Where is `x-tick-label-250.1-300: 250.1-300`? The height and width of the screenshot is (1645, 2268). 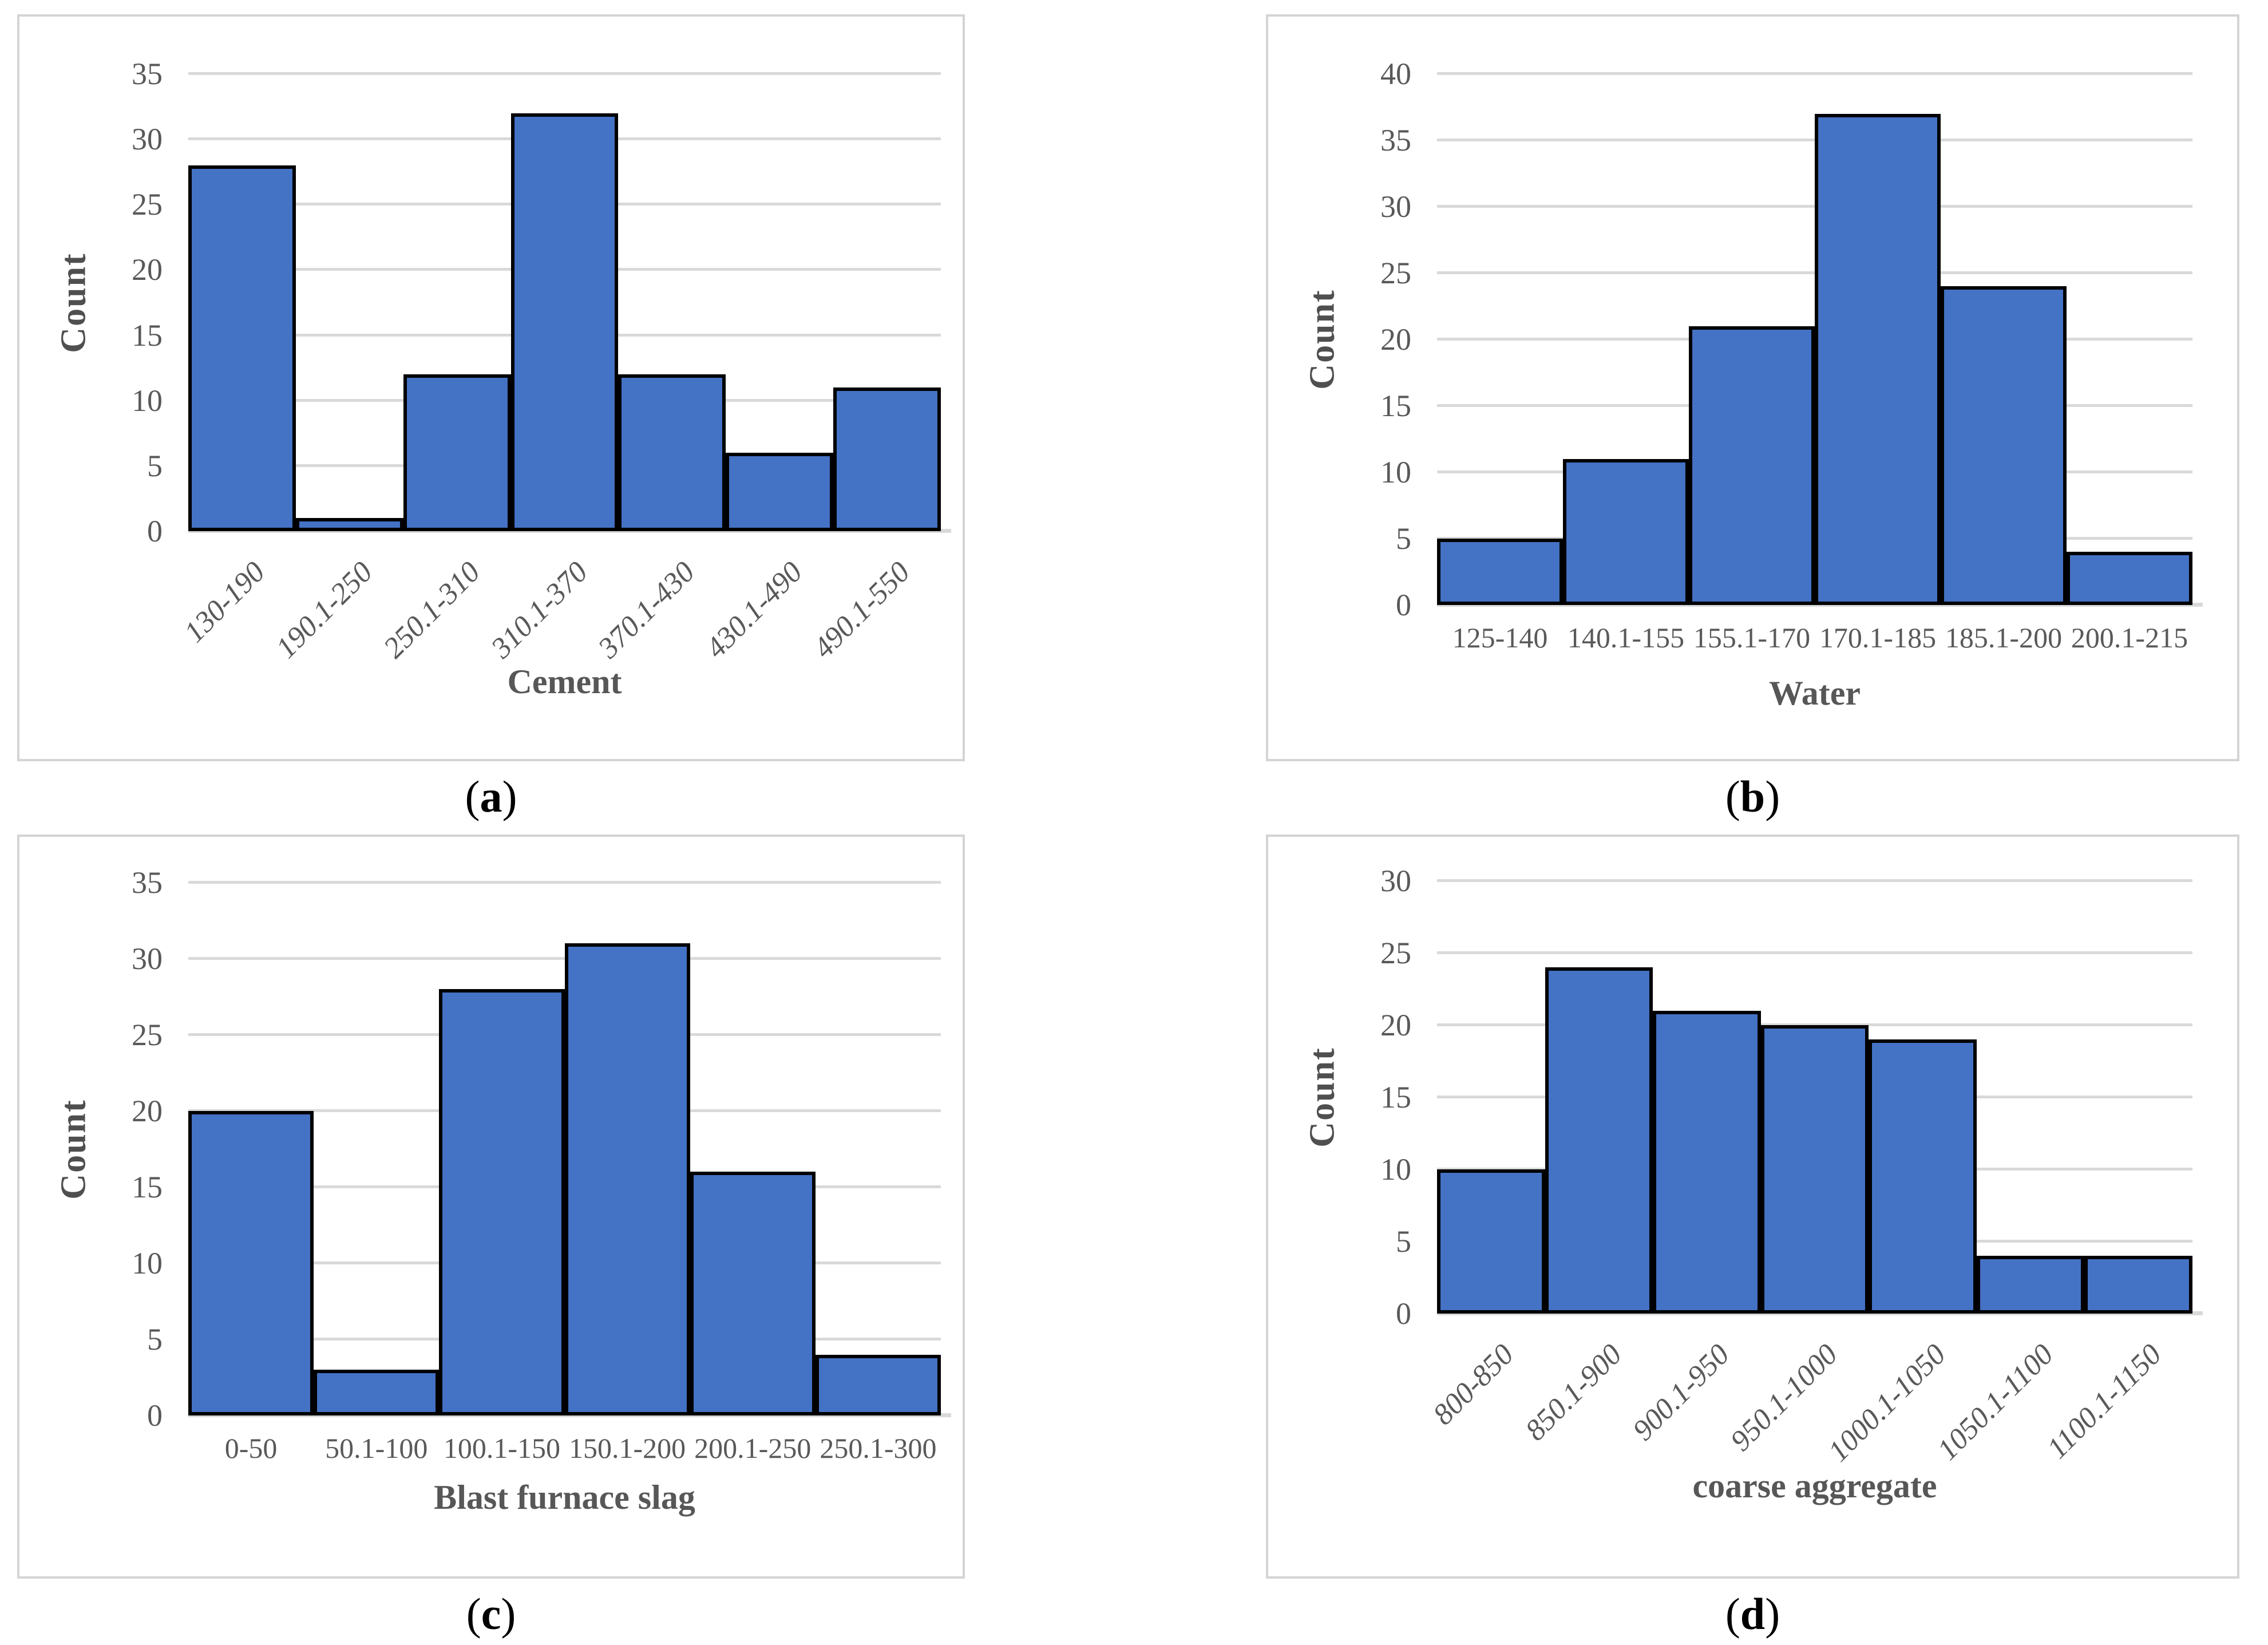 x-tick-label-250.1-300: 250.1-300 is located at coordinates (878, 1448).